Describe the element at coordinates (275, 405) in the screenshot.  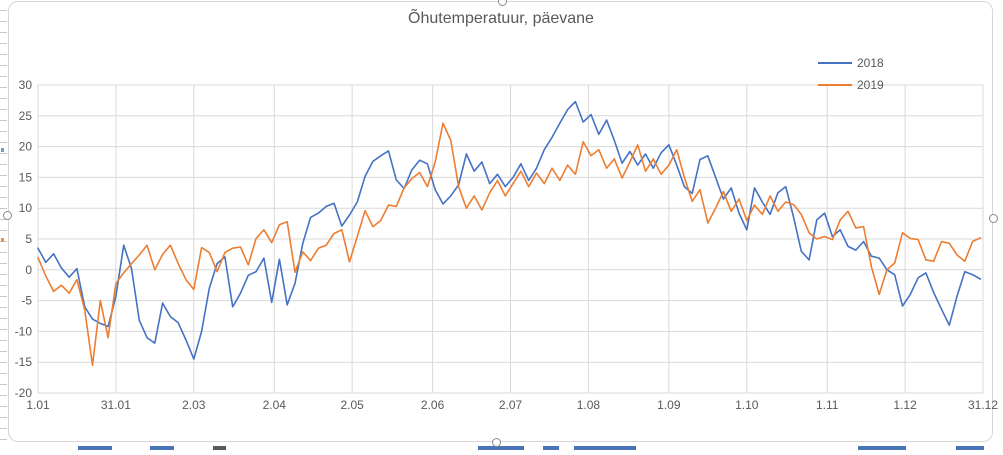
I see `x-tick-label: 2.04` at that location.